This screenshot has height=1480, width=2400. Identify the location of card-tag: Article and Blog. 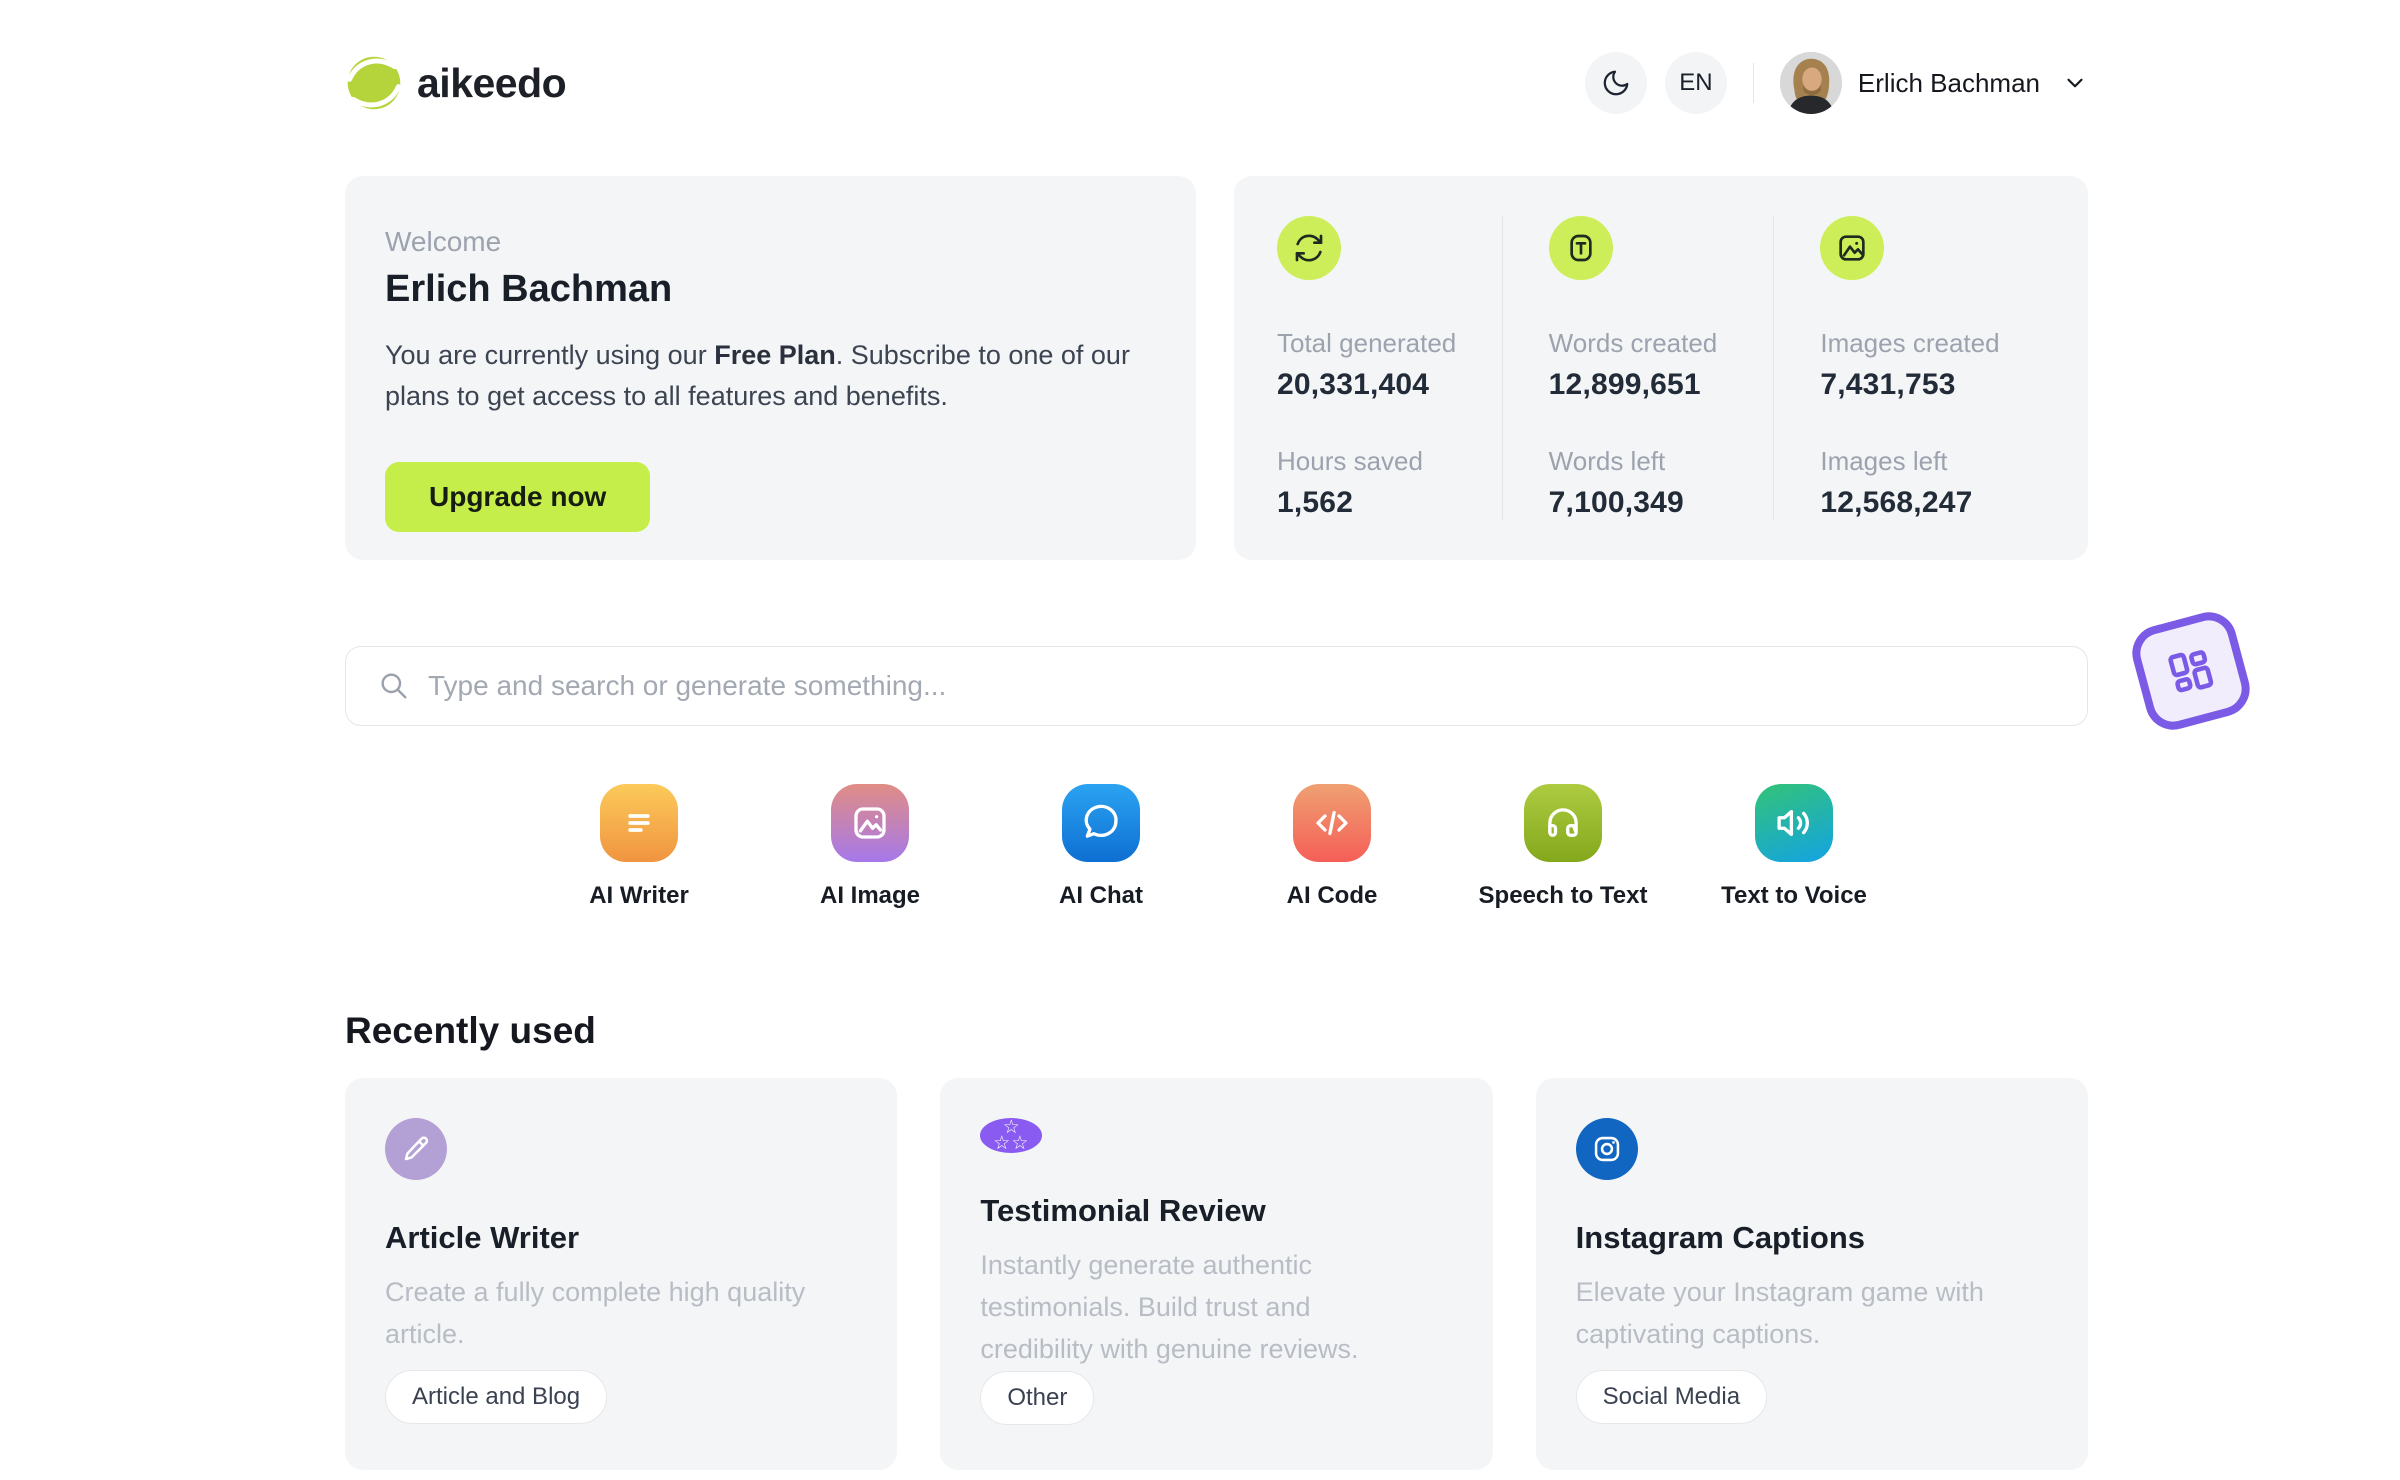
(496, 1397).